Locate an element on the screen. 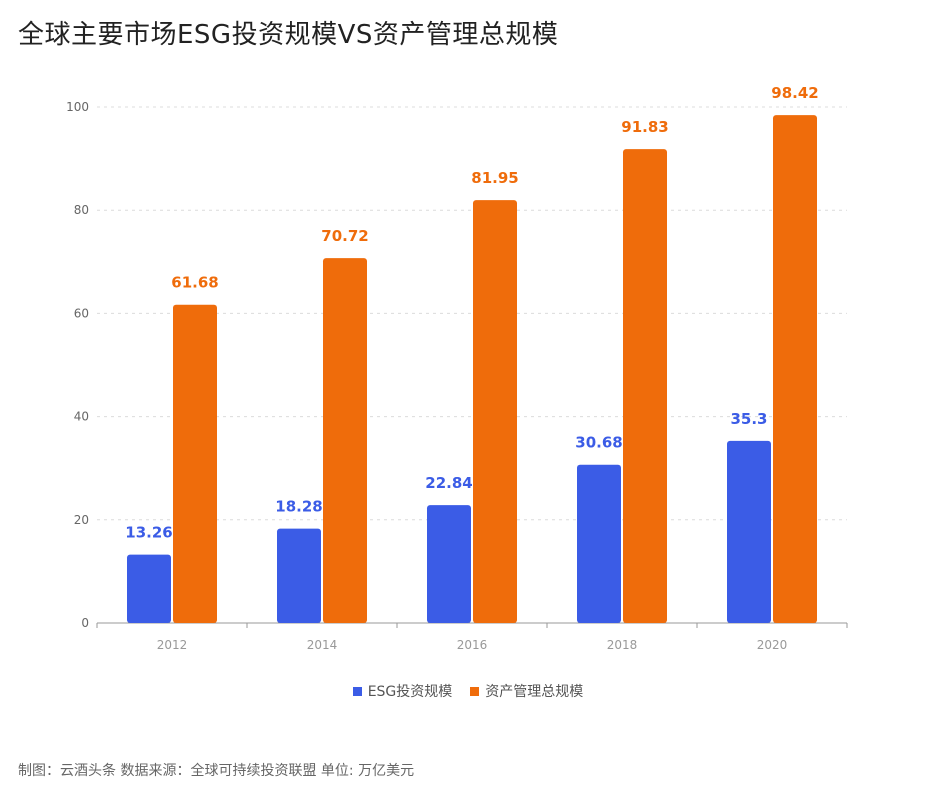 The height and width of the screenshot is (812, 936). data-label-esg: 22.84 is located at coordinates (448, 483).